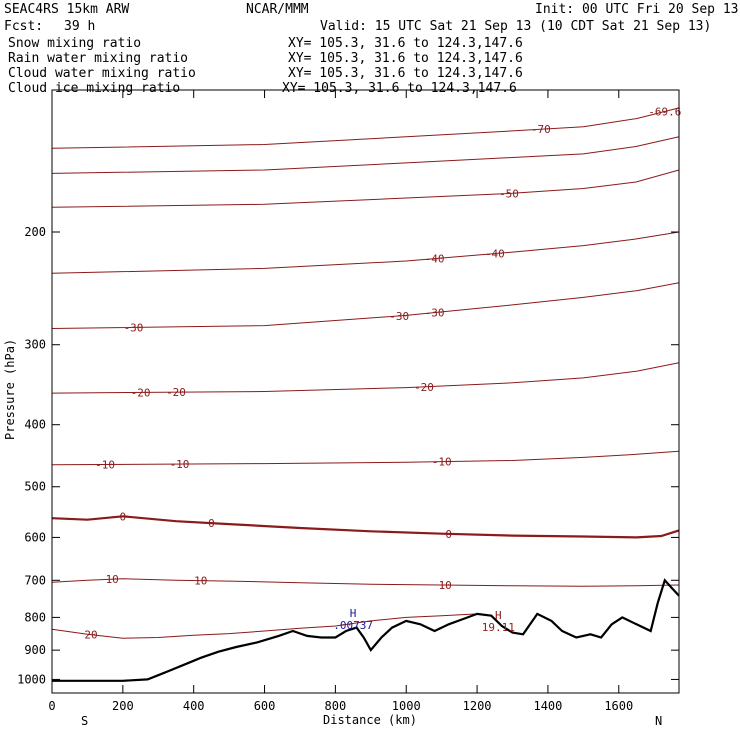 This screenshot has height=740, width=740. I want to click on marker-value: 19.11, so click(498, 627).